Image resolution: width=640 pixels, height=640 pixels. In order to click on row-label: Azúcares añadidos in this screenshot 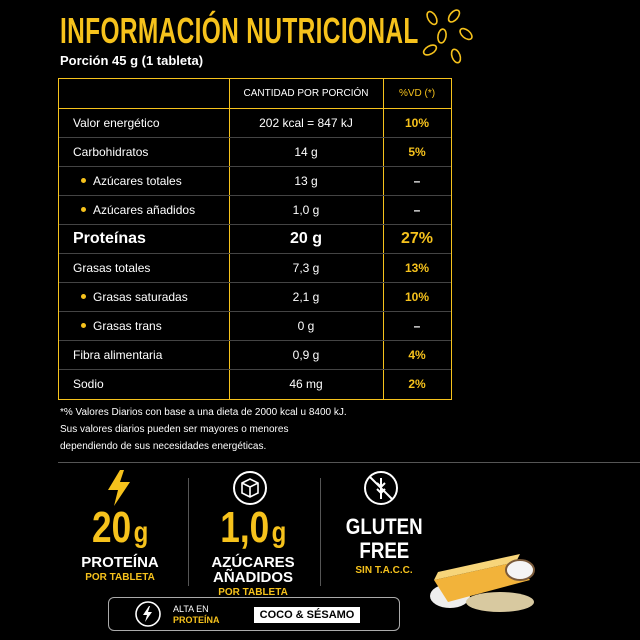, I will do `click(144, 209)`.